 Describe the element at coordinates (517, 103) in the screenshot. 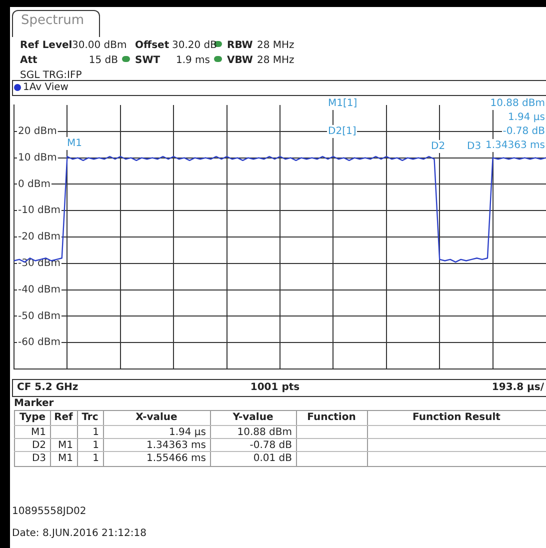

I see `annotation: 10.88 dBm` at that location.